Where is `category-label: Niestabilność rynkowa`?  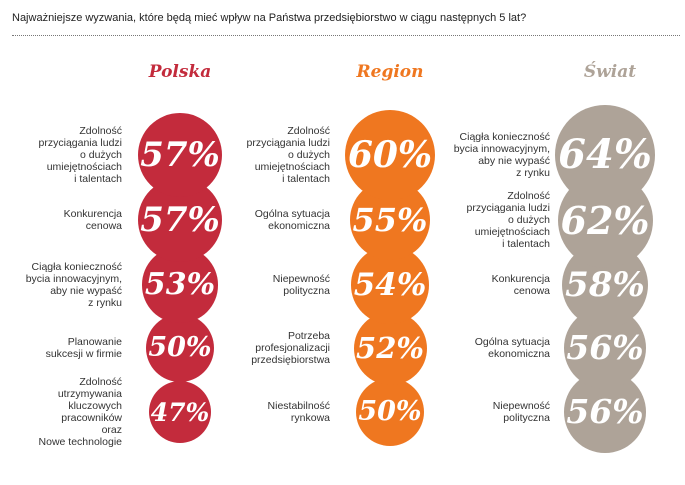 category-label: Niestabilność rynkowa is located at coordinates (298, 412).